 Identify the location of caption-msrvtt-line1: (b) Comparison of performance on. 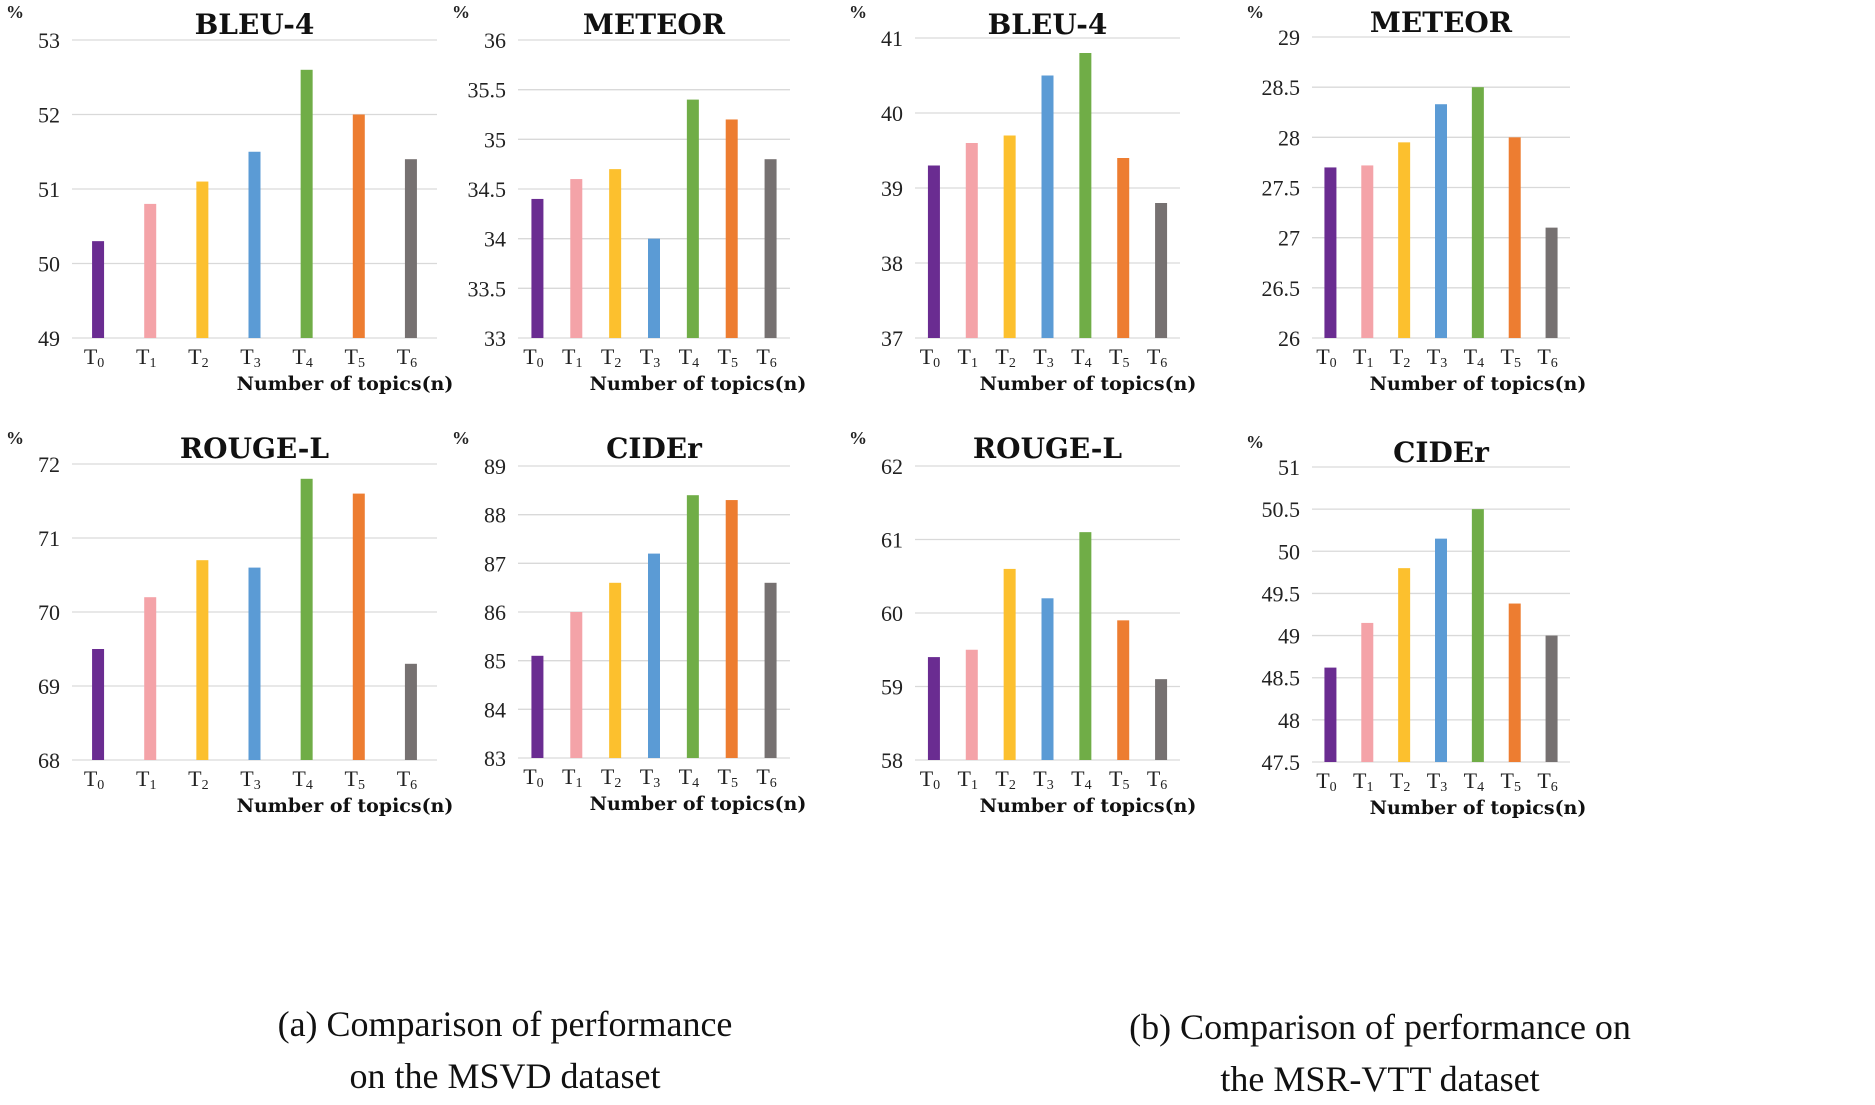
(1380, 1027).